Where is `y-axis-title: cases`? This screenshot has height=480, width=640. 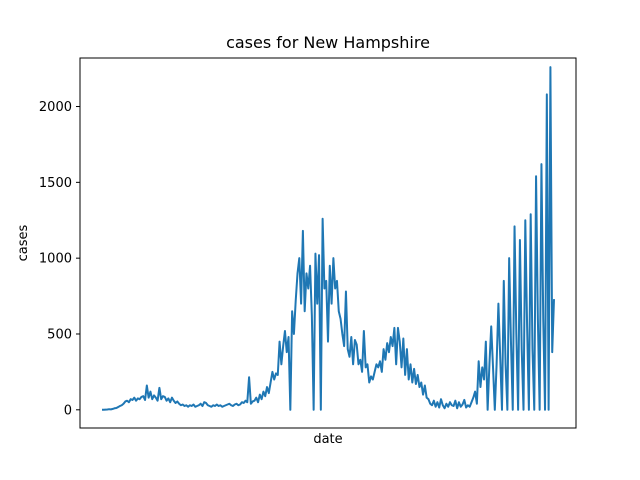
y-axis-title: cases is located at coordinates (23, 242).